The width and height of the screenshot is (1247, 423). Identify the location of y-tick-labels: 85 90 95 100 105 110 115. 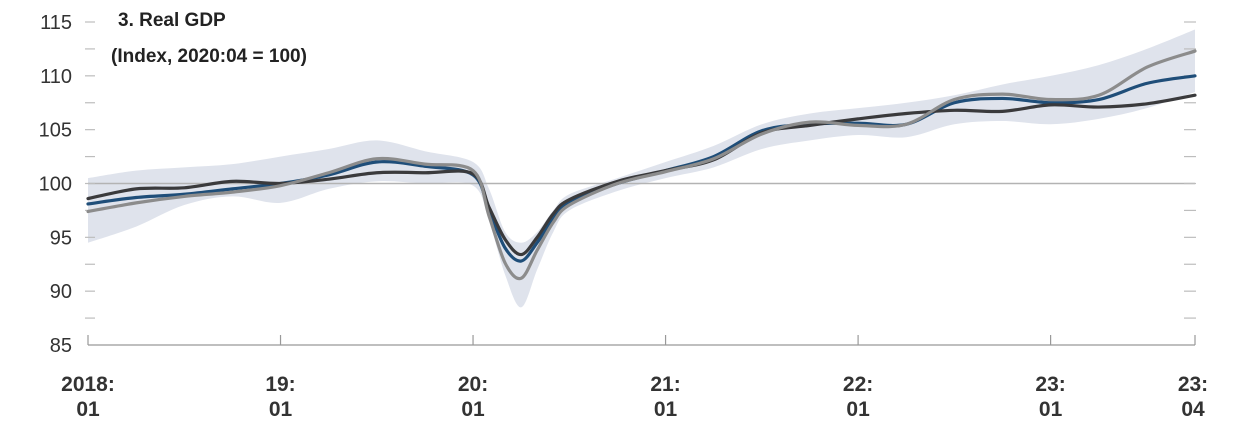
(55, 184).